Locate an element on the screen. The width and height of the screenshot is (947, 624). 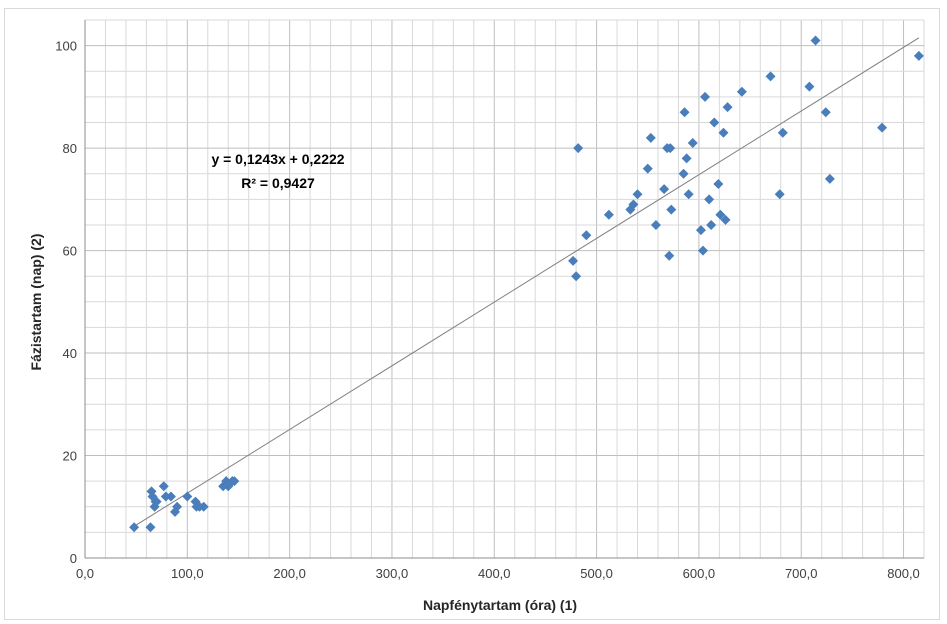
y-tick-label: 20 is located at coordinates (70, 456).